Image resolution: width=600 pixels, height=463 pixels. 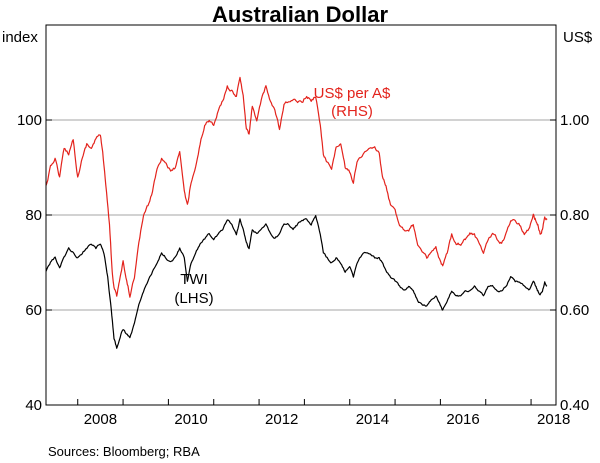 I want to click on right-tick-label: 1.00, so click(x=574, y=120).